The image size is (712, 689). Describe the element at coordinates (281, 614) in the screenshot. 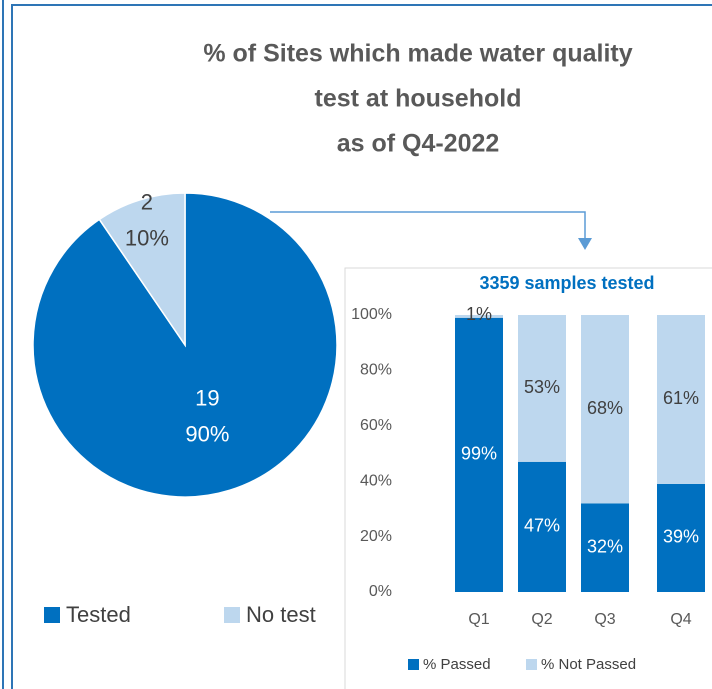

I see `legend-label: No test` at that location.